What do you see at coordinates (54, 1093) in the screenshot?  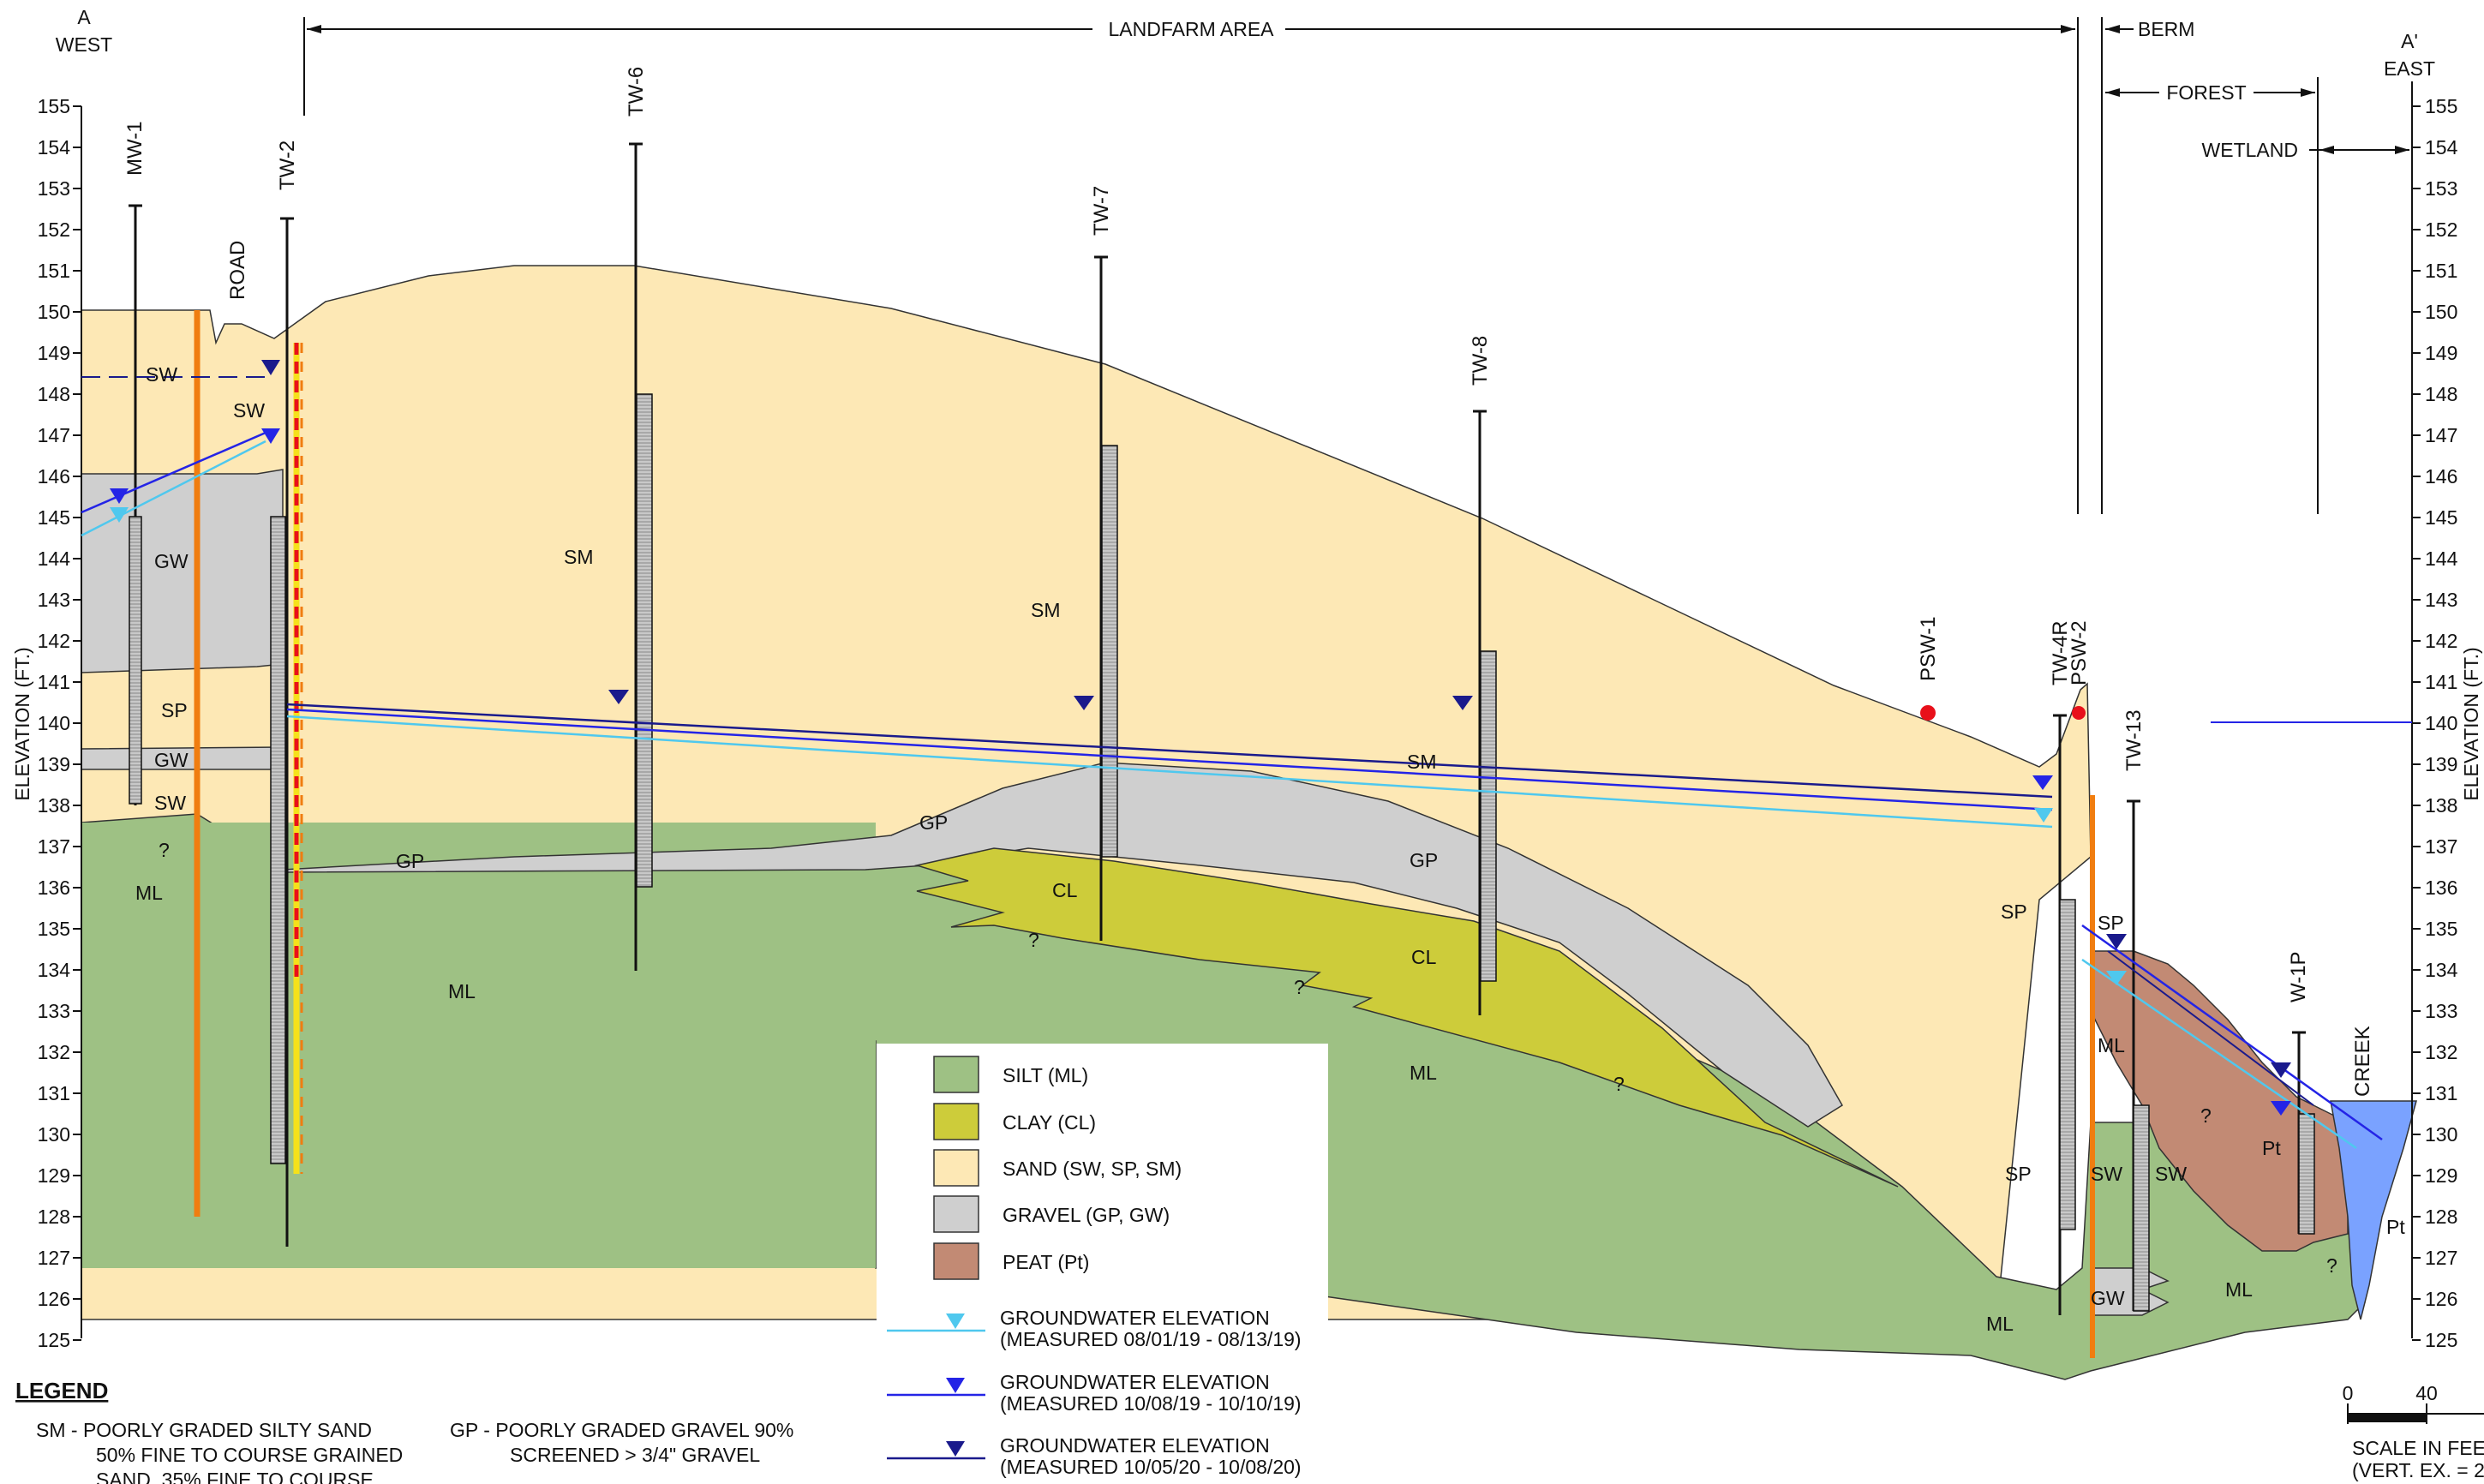 I see `left-tick-label: 131` at bounding box center [54, 1093].